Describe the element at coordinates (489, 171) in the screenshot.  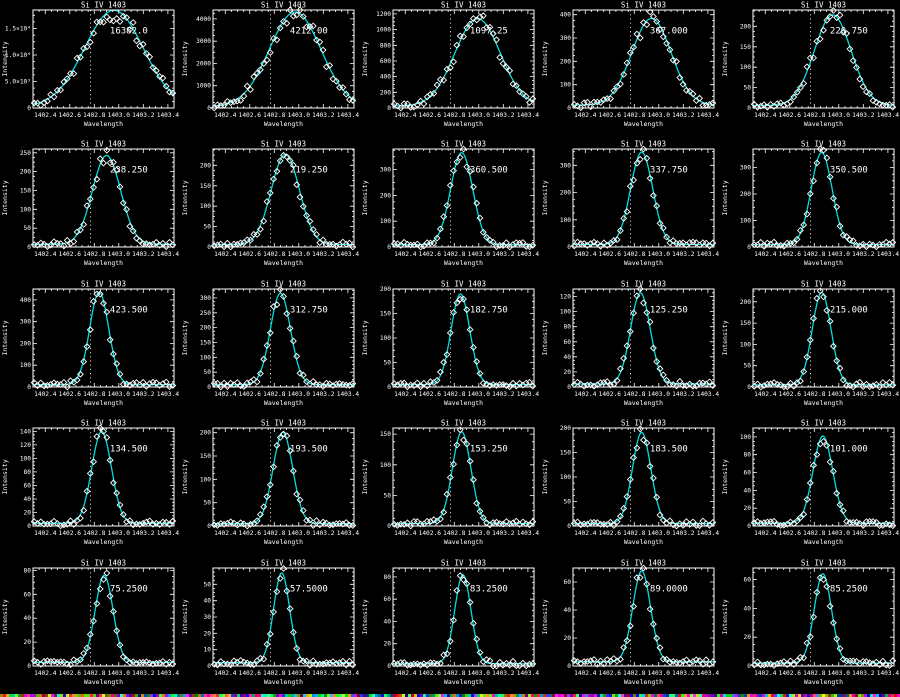
I see `panel-fit-label: 360.500` at that location.